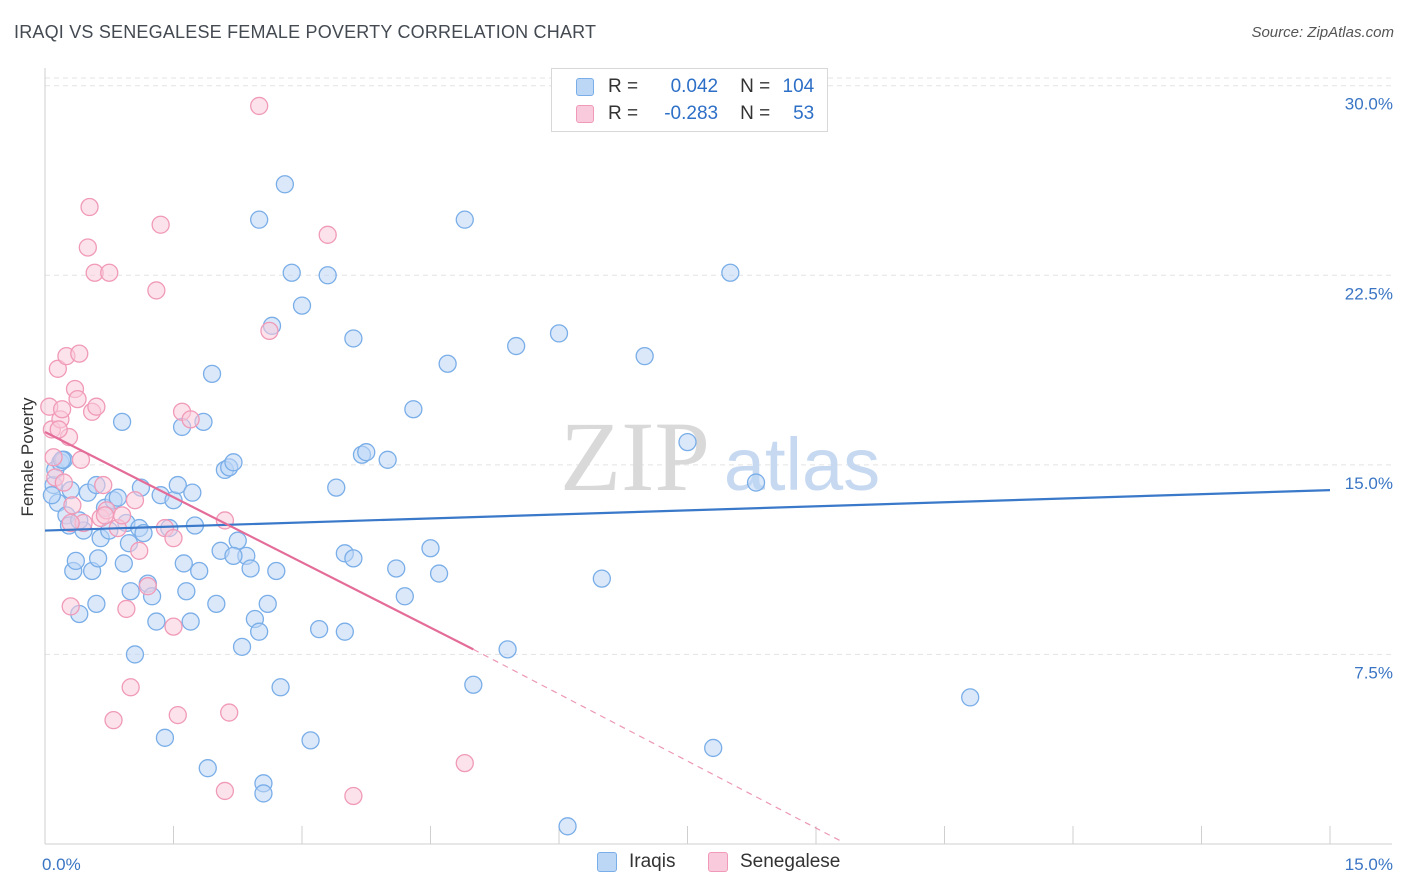  I want to click on trend-line-iraqis, so click(687, 510).